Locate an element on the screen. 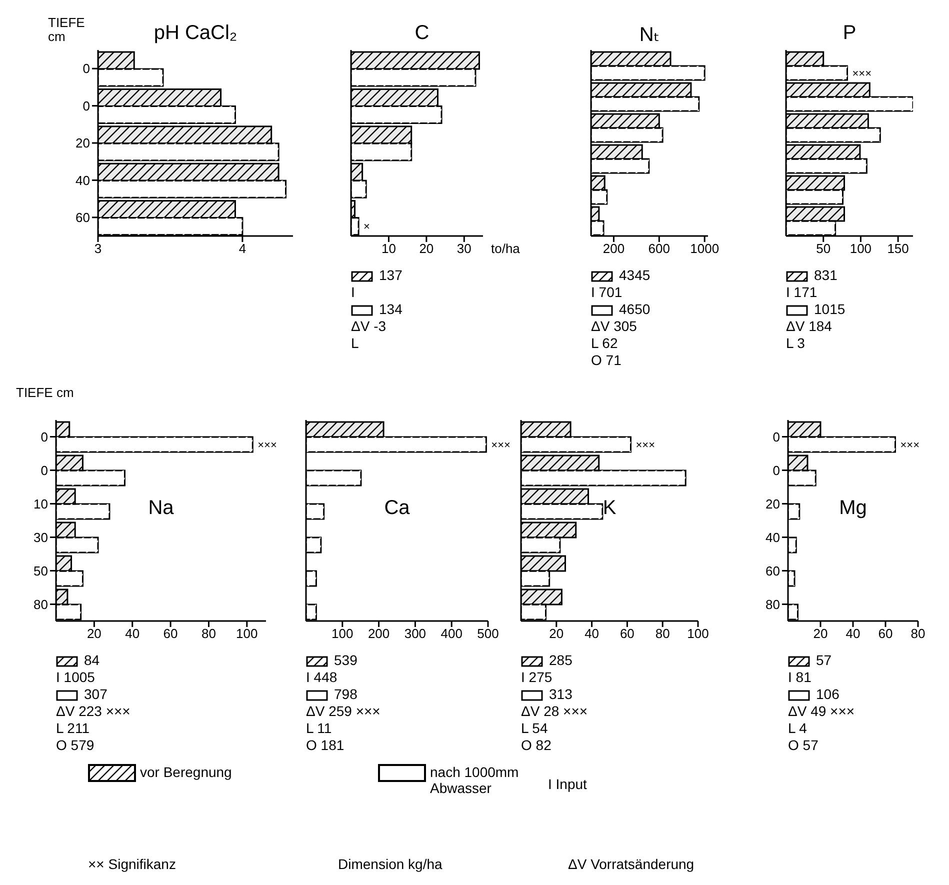  text: L 211 is located at coordinates (73, 728).